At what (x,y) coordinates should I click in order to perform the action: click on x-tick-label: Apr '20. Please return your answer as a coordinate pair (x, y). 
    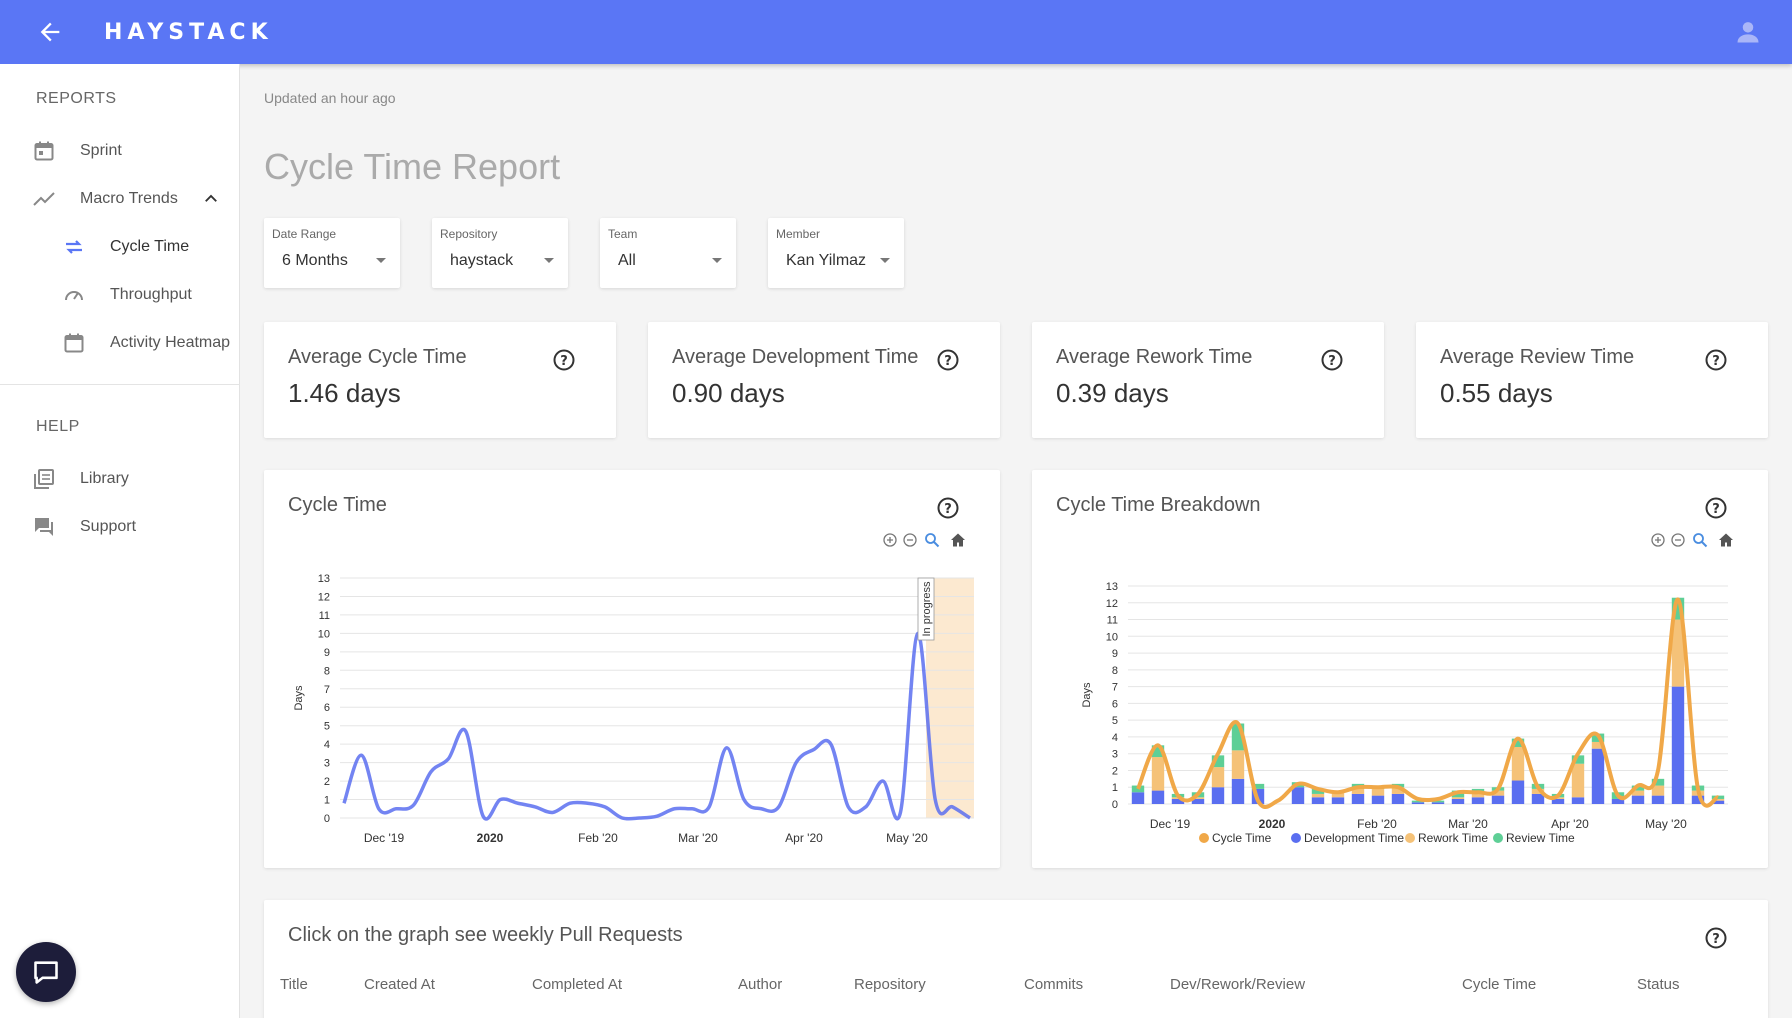
    Looking at the image, I should click on (804, 838).